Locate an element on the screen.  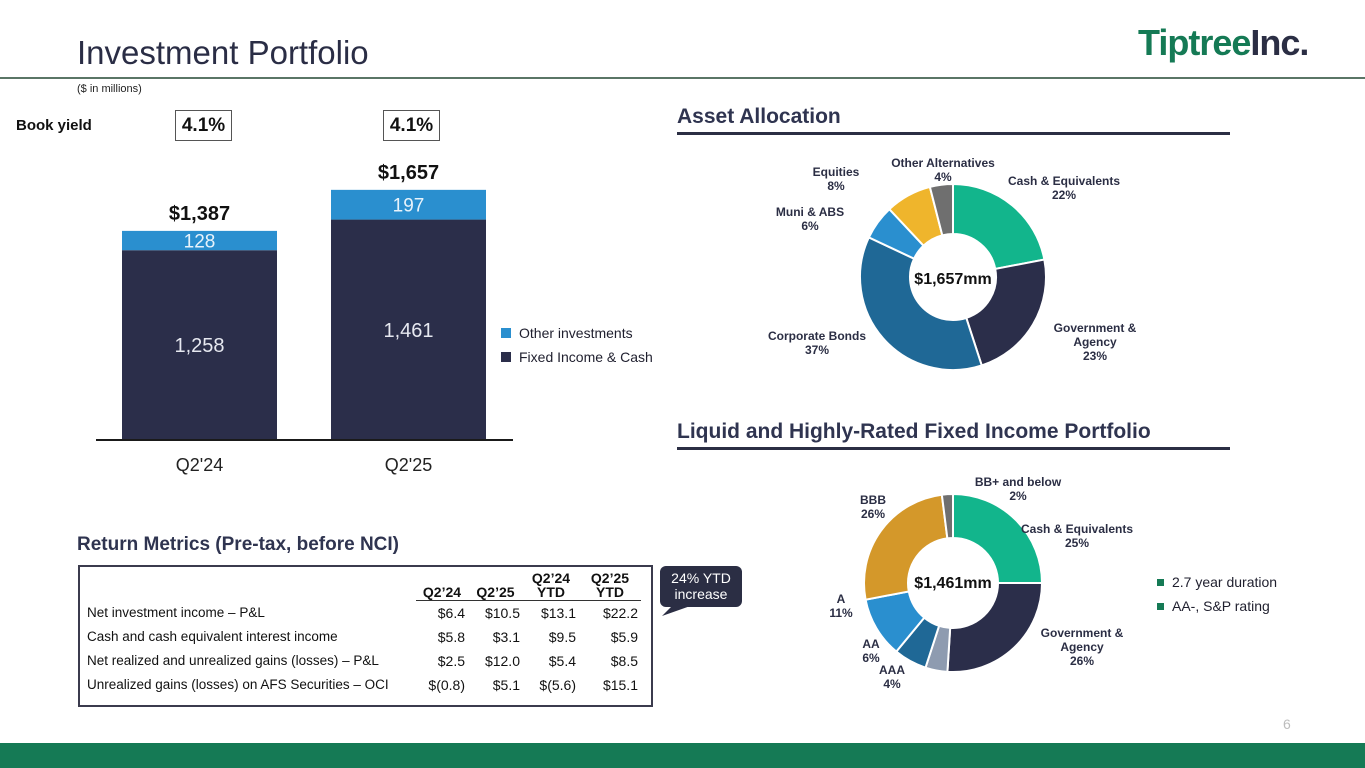
legend-swatch-fixed-income is located at coordinates (506, 357).